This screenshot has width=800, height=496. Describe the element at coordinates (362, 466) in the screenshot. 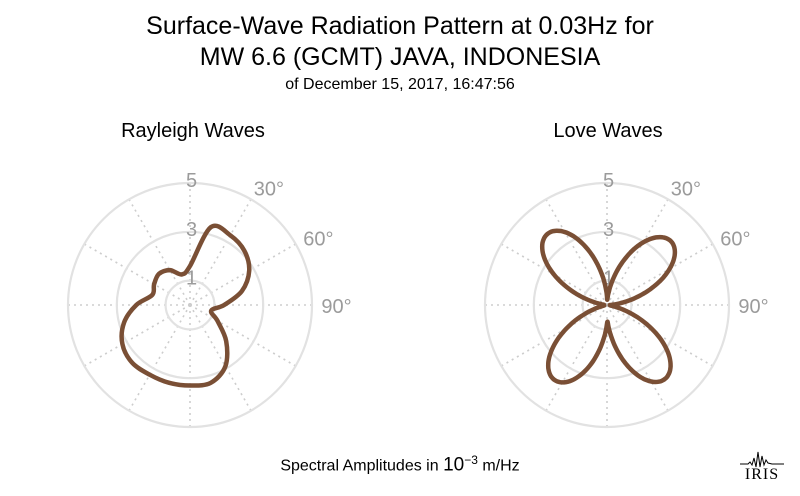

I see `caption-prefix: Spectral Amplitudes in` at that location.